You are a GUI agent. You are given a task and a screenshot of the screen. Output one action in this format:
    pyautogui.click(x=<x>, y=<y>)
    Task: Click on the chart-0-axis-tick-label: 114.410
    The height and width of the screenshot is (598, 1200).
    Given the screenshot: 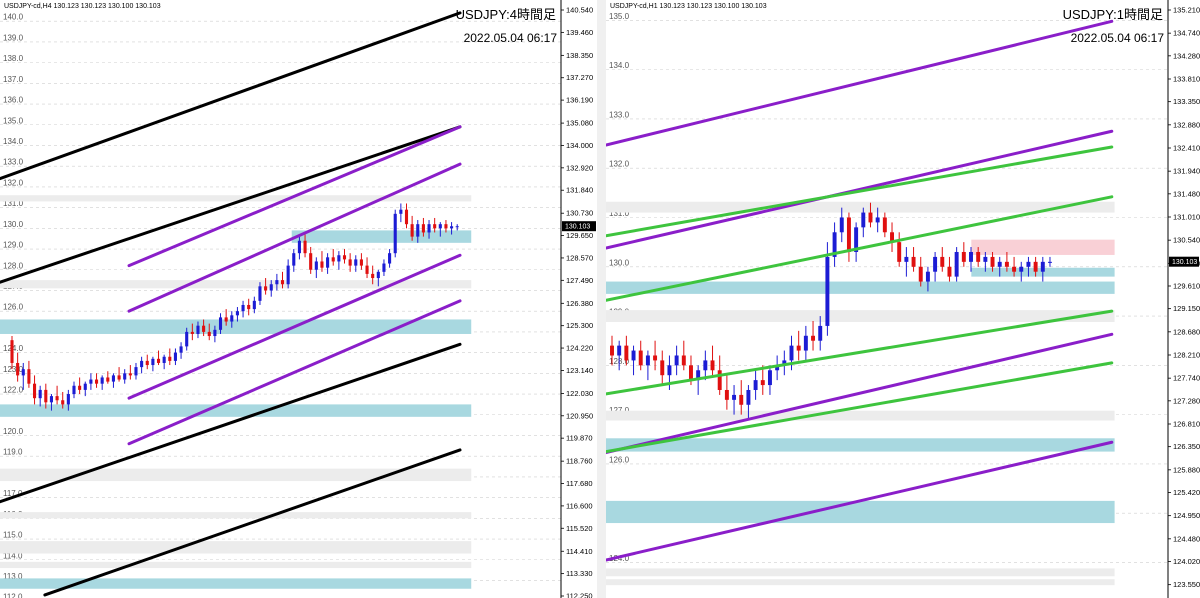 What is the action you would take?
    pyautogui.click(x=579, y=551)
    